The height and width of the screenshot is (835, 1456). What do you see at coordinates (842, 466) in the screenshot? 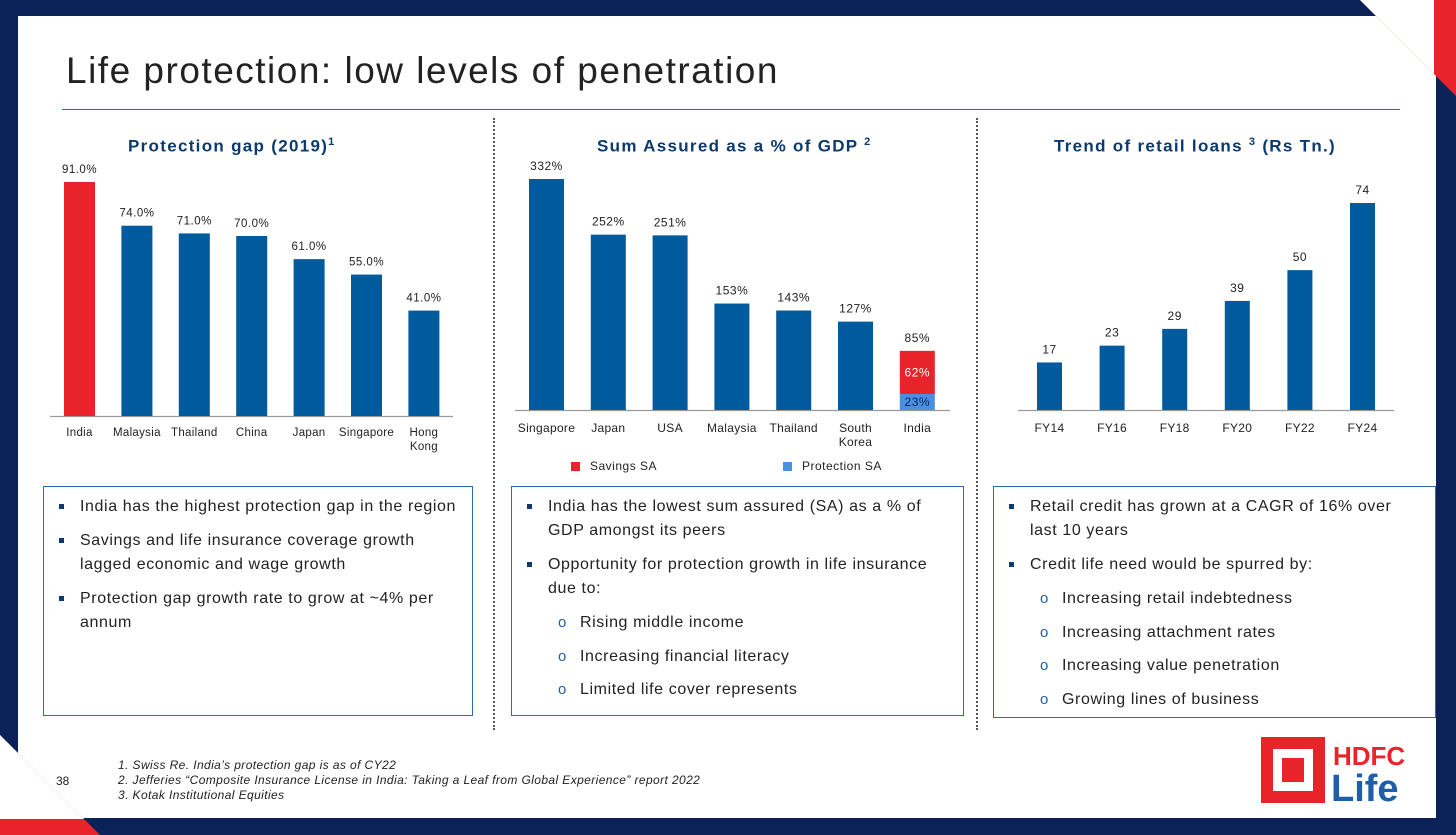
I see `legend-label-protection: Protection SA` at bounding box center [842, 466].